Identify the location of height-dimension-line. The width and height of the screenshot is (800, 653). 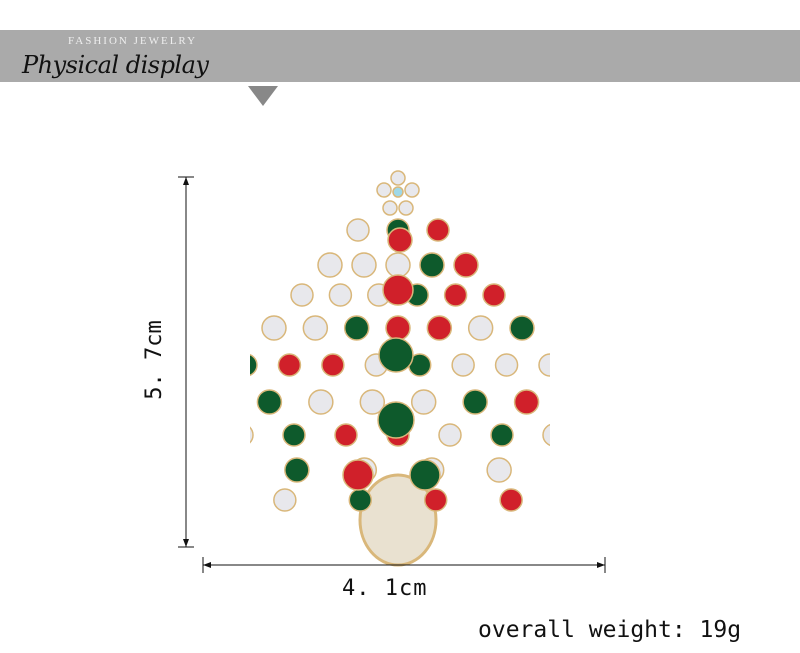
(186, 362).